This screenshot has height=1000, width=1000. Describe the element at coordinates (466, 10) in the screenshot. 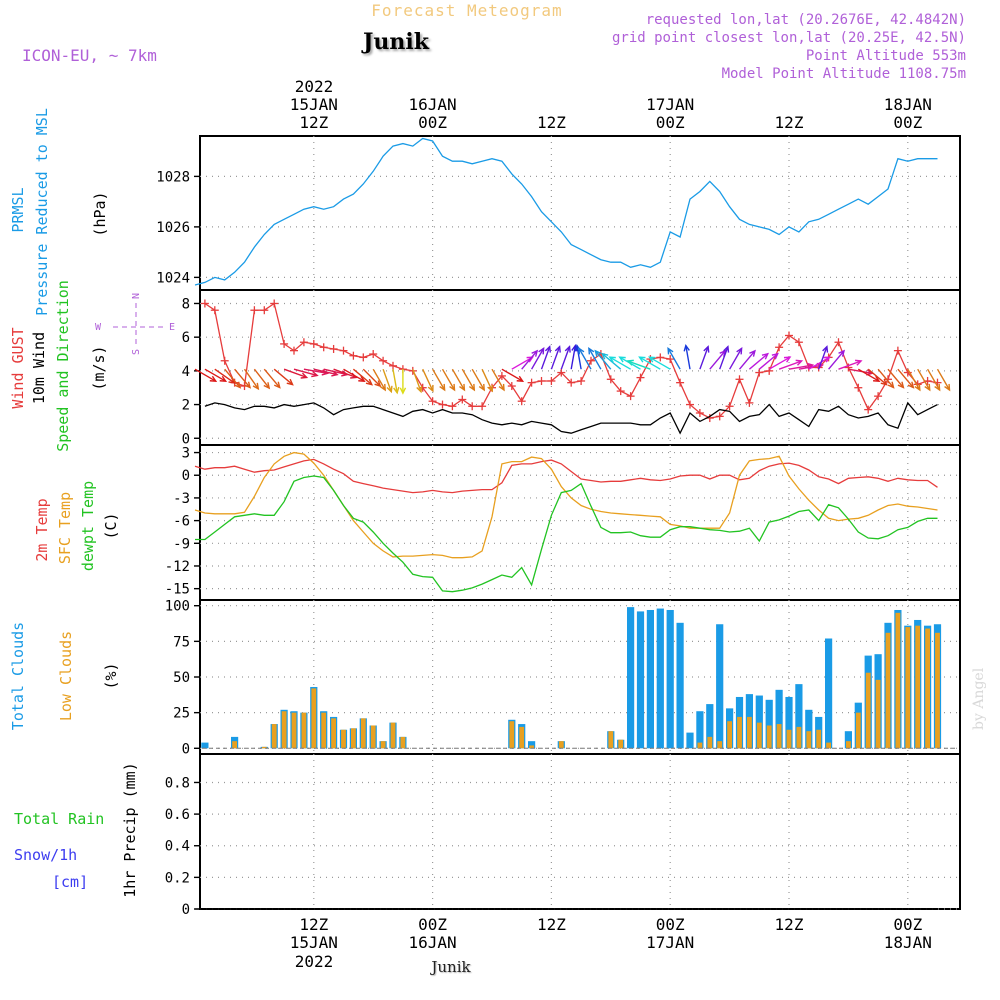

I see `banner-title: Forecast Meteogram` at that location.